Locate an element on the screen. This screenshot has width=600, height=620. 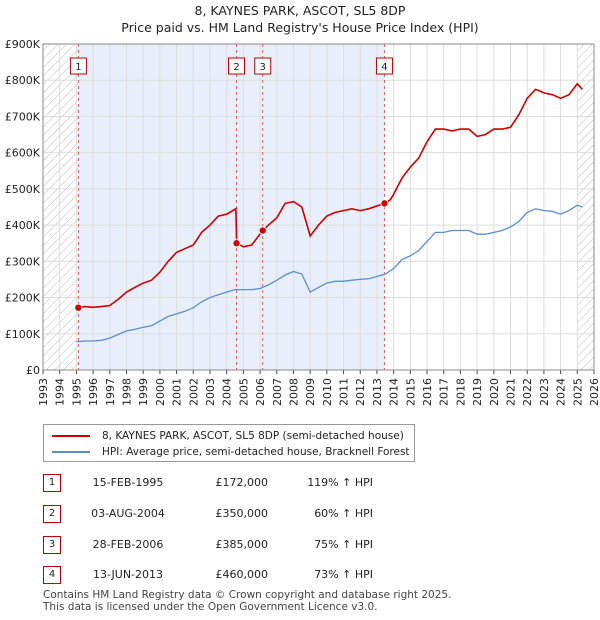
sale-date: 13-JUN-2013 is located at coordinates (128, 574).